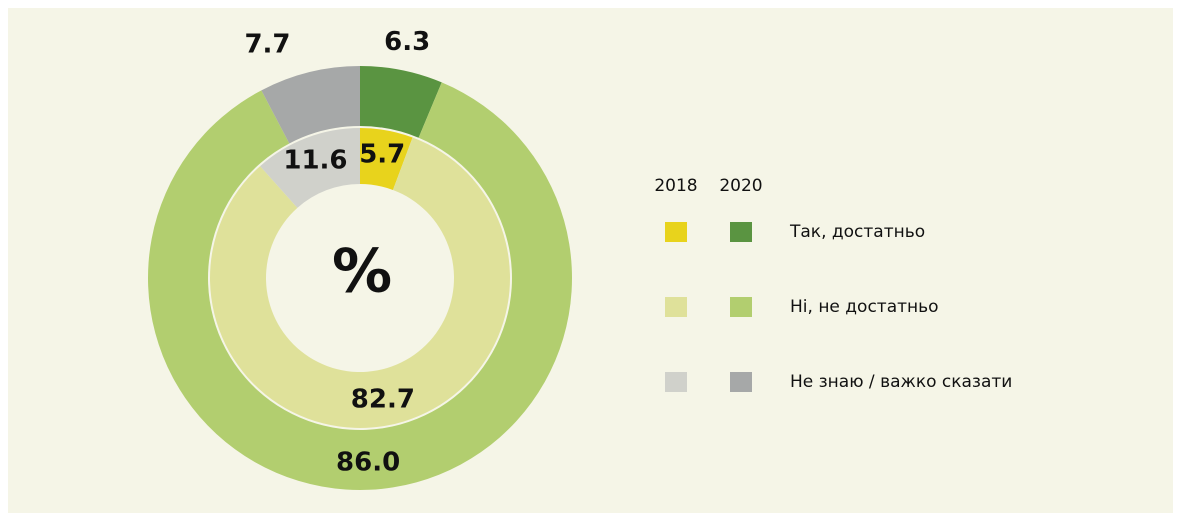  I want to click on legend-label: Ні, не достатньо, so click(864, 307).